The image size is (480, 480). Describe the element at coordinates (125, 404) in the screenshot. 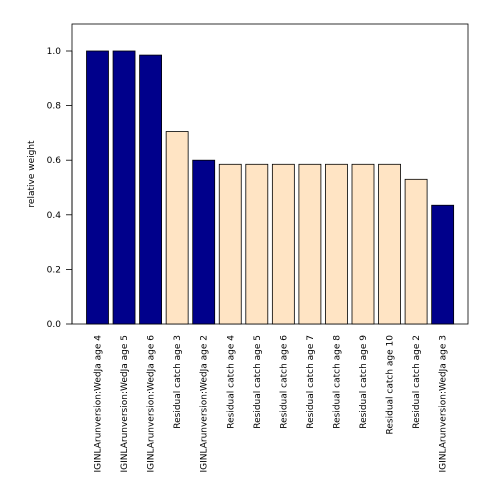

I see `x-tick-label: IGINLArunversion:WedJa age 5` at that location.